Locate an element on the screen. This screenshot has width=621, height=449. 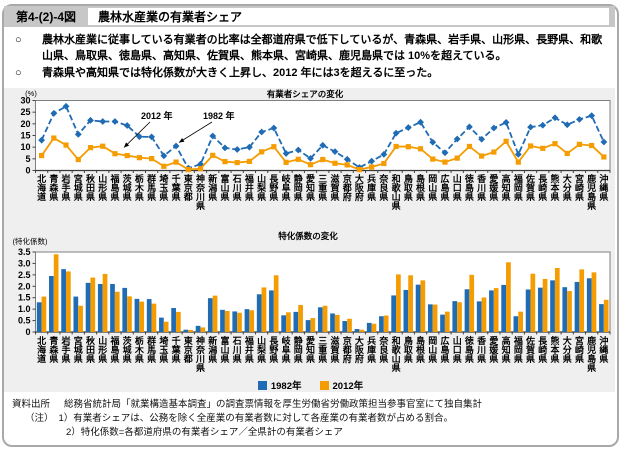
x-axis-label: 奈良県 is located at coordinates (383, 349).